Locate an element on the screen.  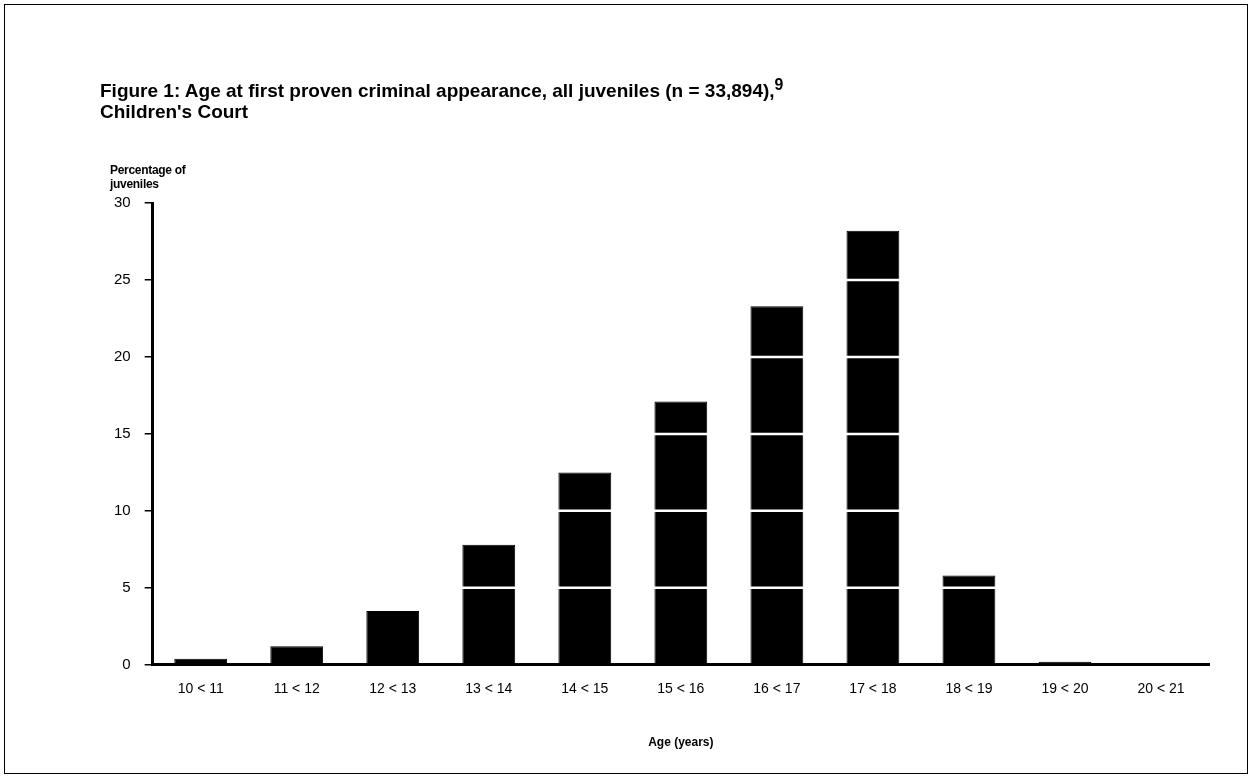
x-tick-label: 14 < 15 is located at coordinates (585, 688).